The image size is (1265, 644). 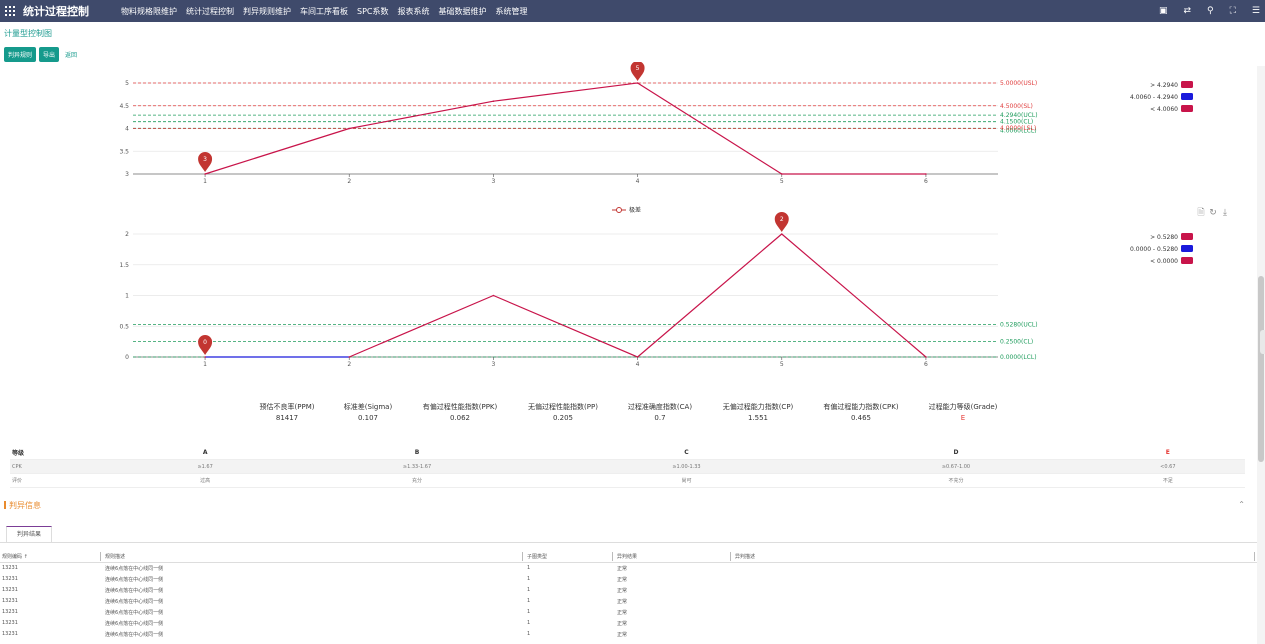 What do you see at coordinates (1241, 504) in the screenshot?
I see `collapse-chevron-icon: ⌃` at bounding box center [1241, 504].